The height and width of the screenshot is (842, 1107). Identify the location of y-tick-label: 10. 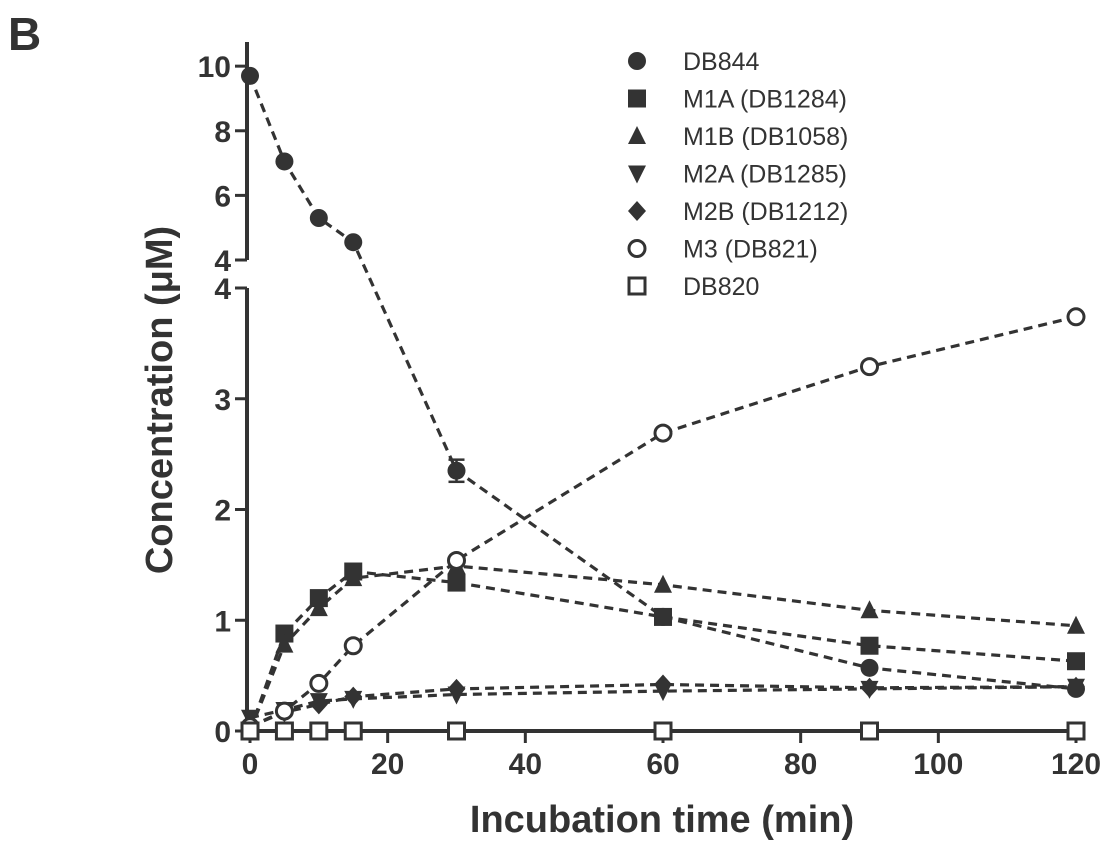
(214, 67).